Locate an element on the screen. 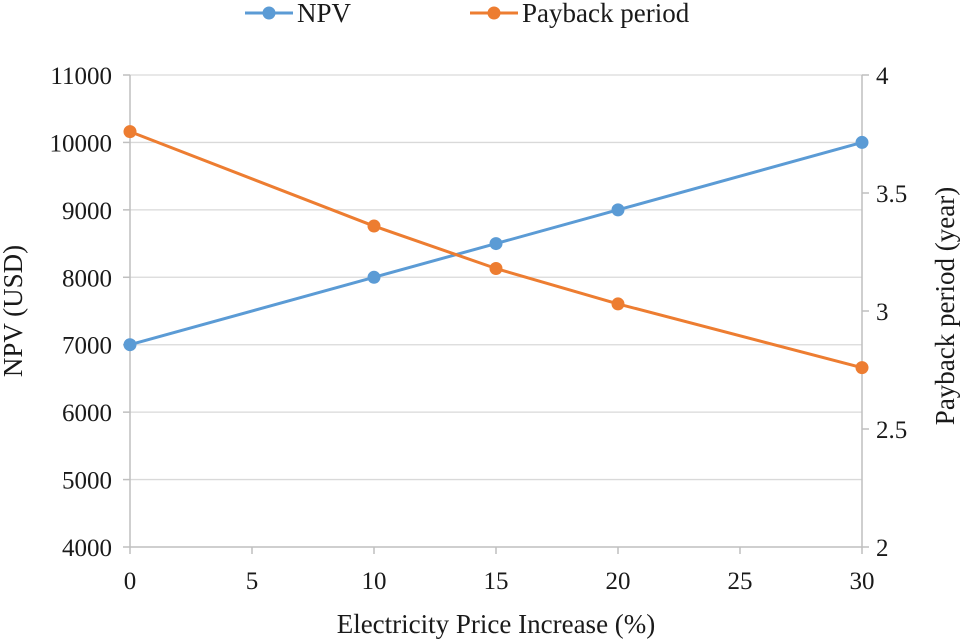  y-right-tick-label: 2.5 is located at coordinates (891, 430).